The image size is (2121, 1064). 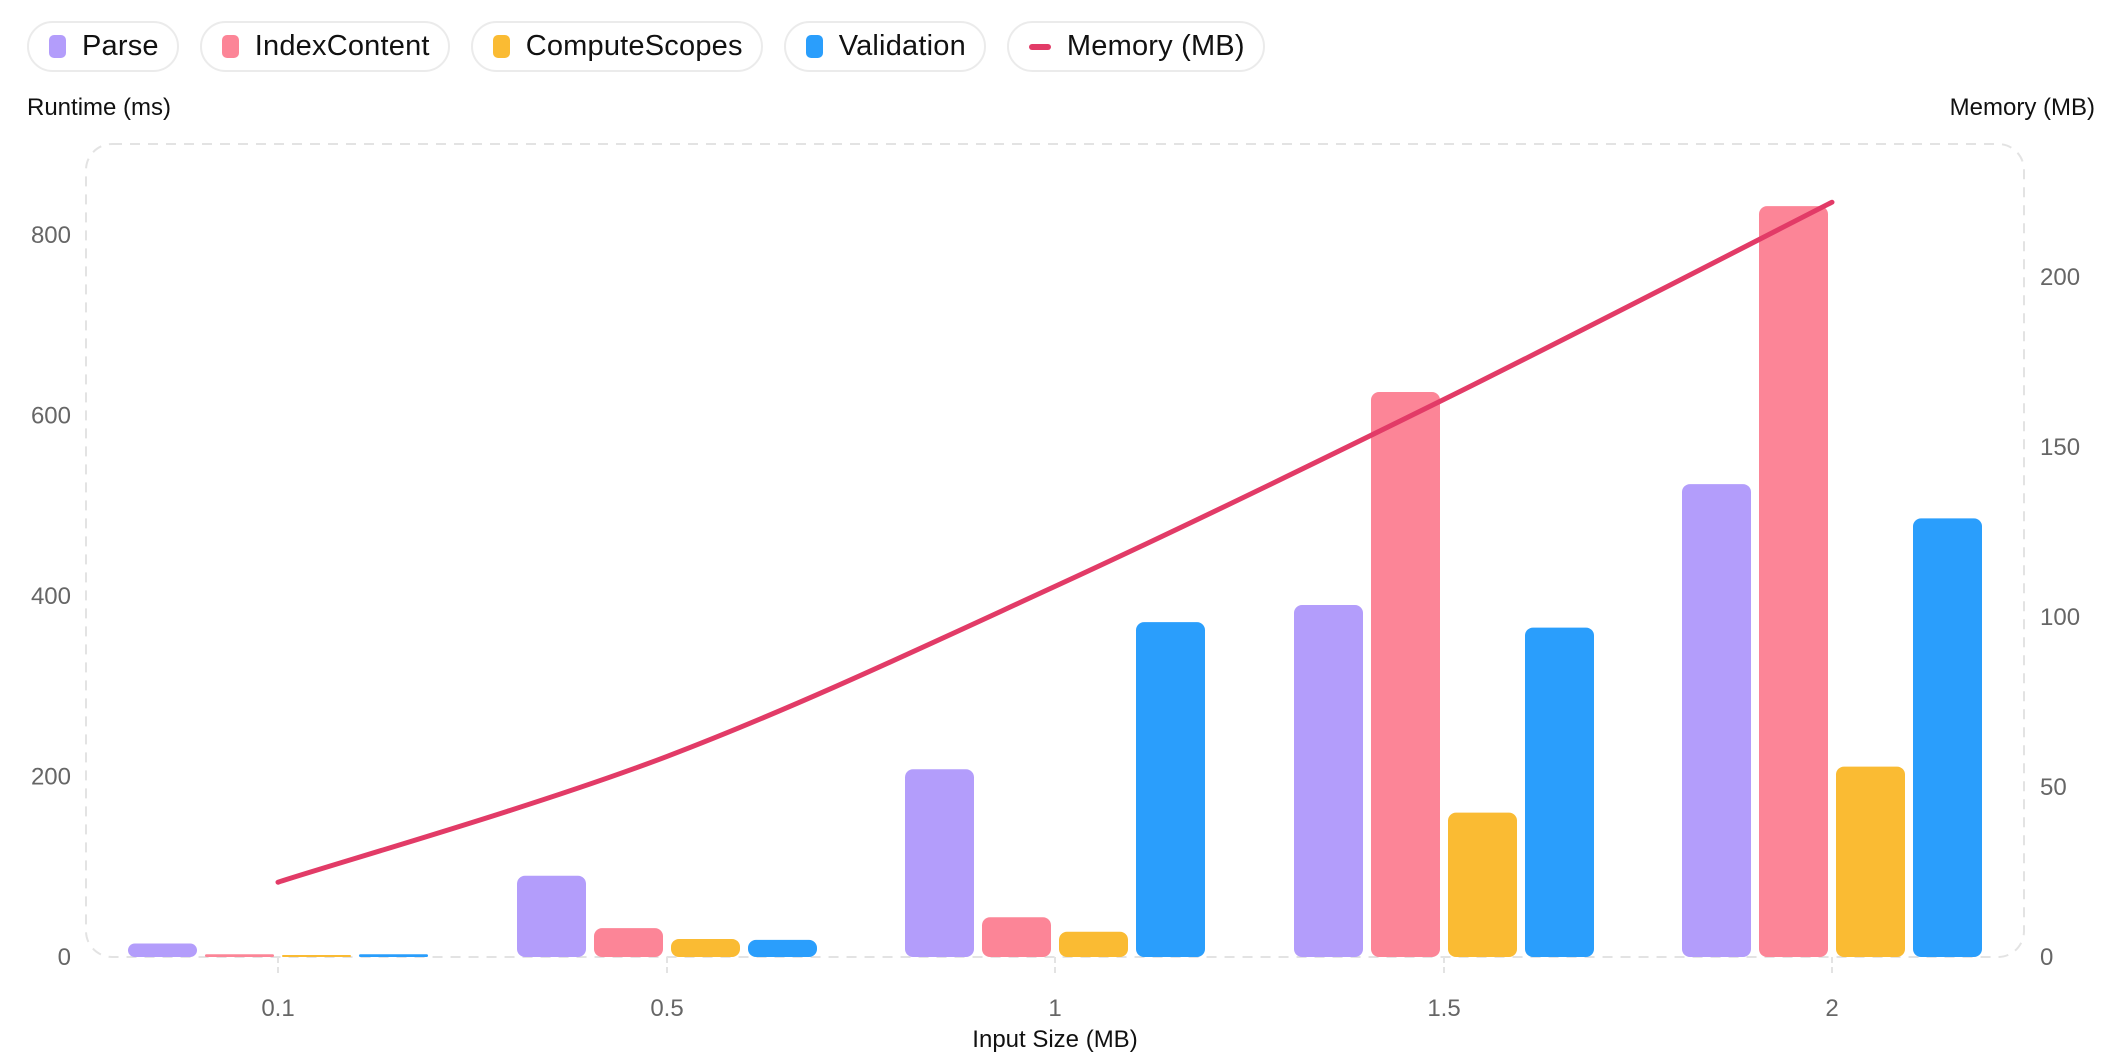 I want to click on legend-label: ComputeScopes, so click(x=634, y=46).